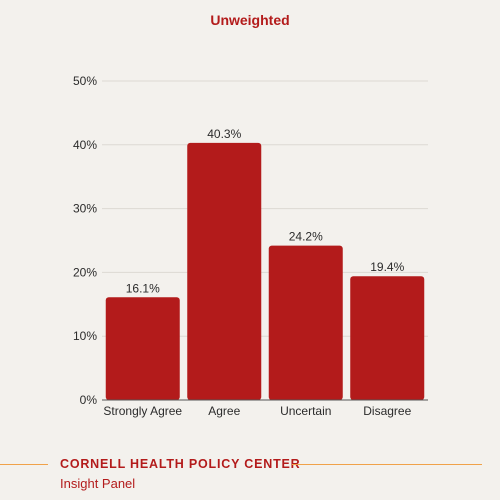 This screenshot has height=500, width=500. I want to click on y-tick-label: 10%, so click(85, 336).